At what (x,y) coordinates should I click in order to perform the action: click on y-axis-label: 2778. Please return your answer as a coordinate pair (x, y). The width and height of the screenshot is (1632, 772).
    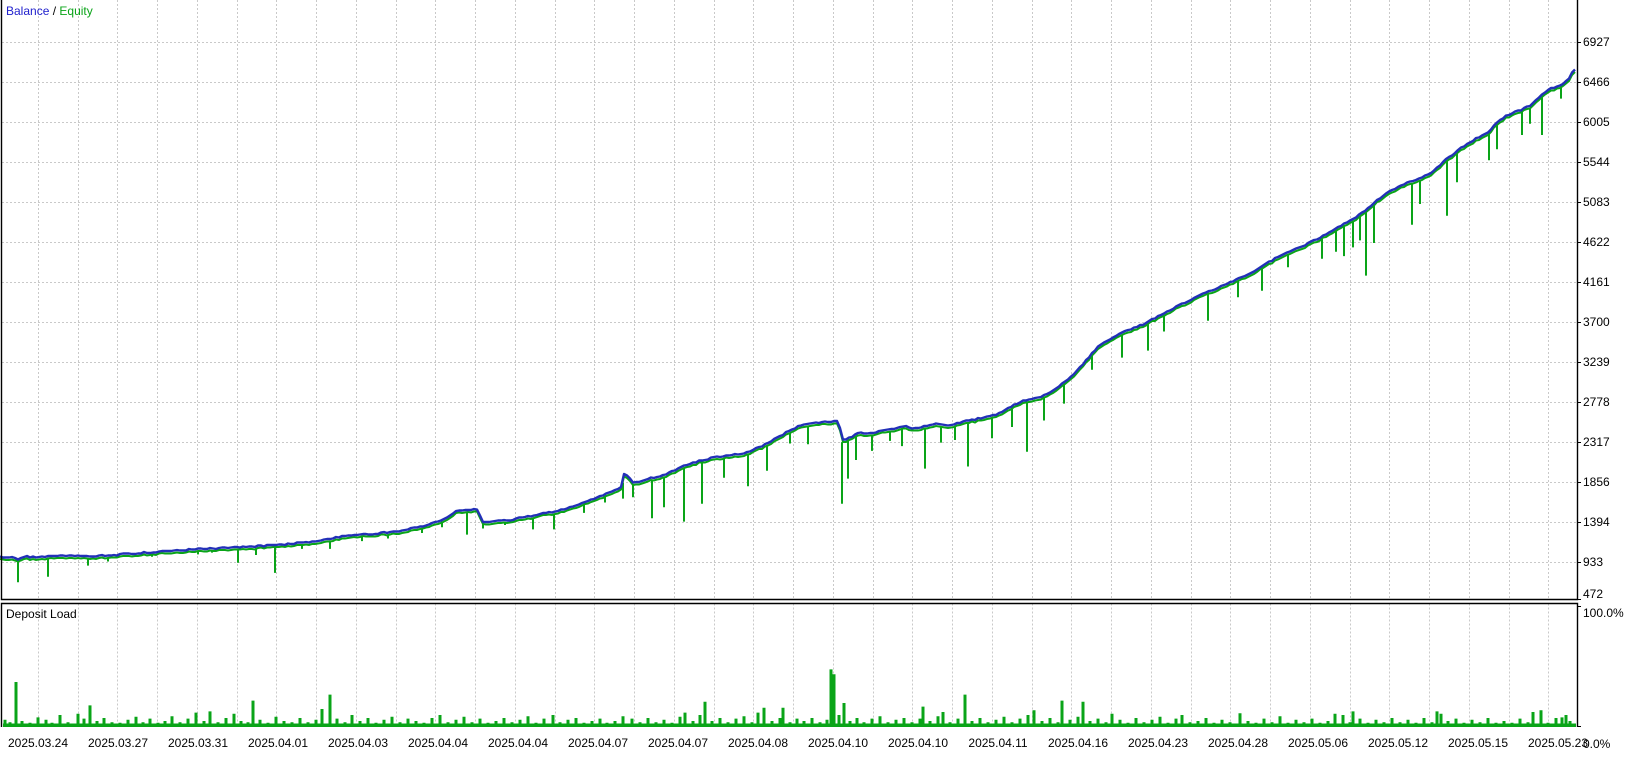
    Looking at the image, I should click on (1596, 402).